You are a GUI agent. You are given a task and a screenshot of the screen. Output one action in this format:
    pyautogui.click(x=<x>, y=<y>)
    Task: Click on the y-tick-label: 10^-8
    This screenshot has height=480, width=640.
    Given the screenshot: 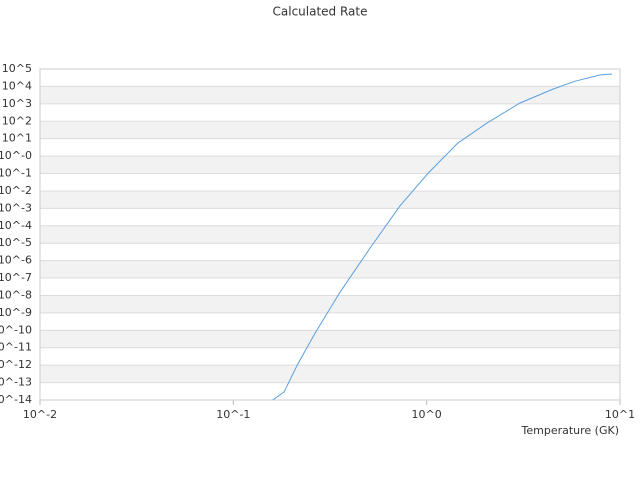 What is the action you would take?
    pyautogui.click(x=16, y=294)
    